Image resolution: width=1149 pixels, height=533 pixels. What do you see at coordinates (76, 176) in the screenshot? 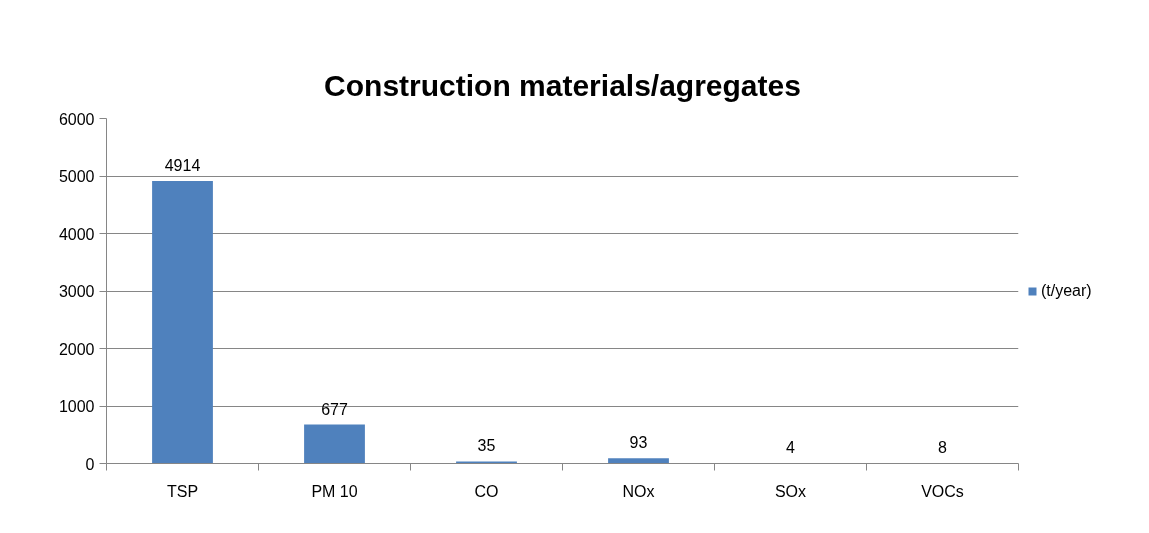
I see `y-tick-label: 5000` at bounding box center [76, 176].